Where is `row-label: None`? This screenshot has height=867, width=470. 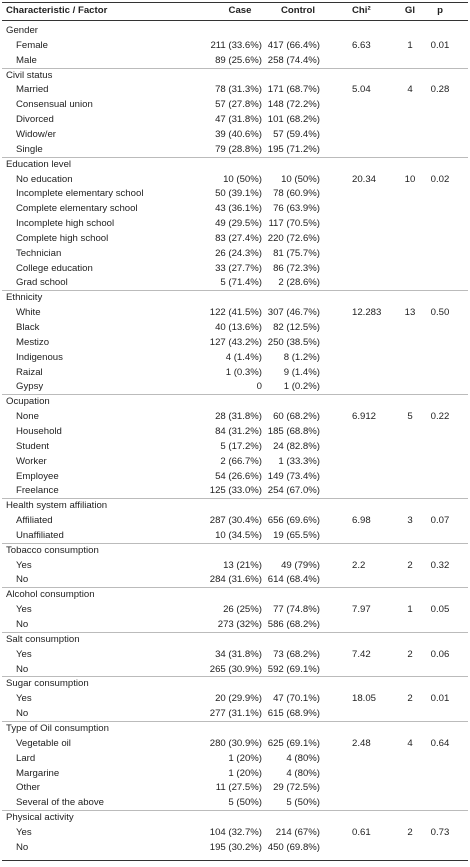 row-label: None is located at coordinates (27, 417).